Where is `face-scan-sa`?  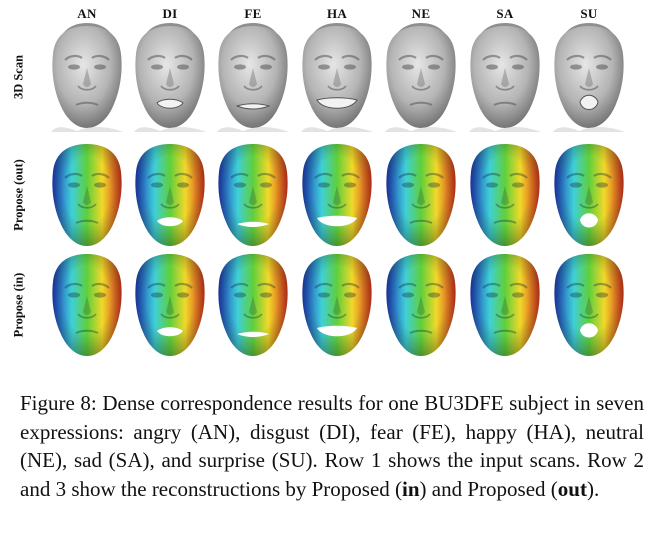 face-scan-sa is located at coordinates (505, 77).